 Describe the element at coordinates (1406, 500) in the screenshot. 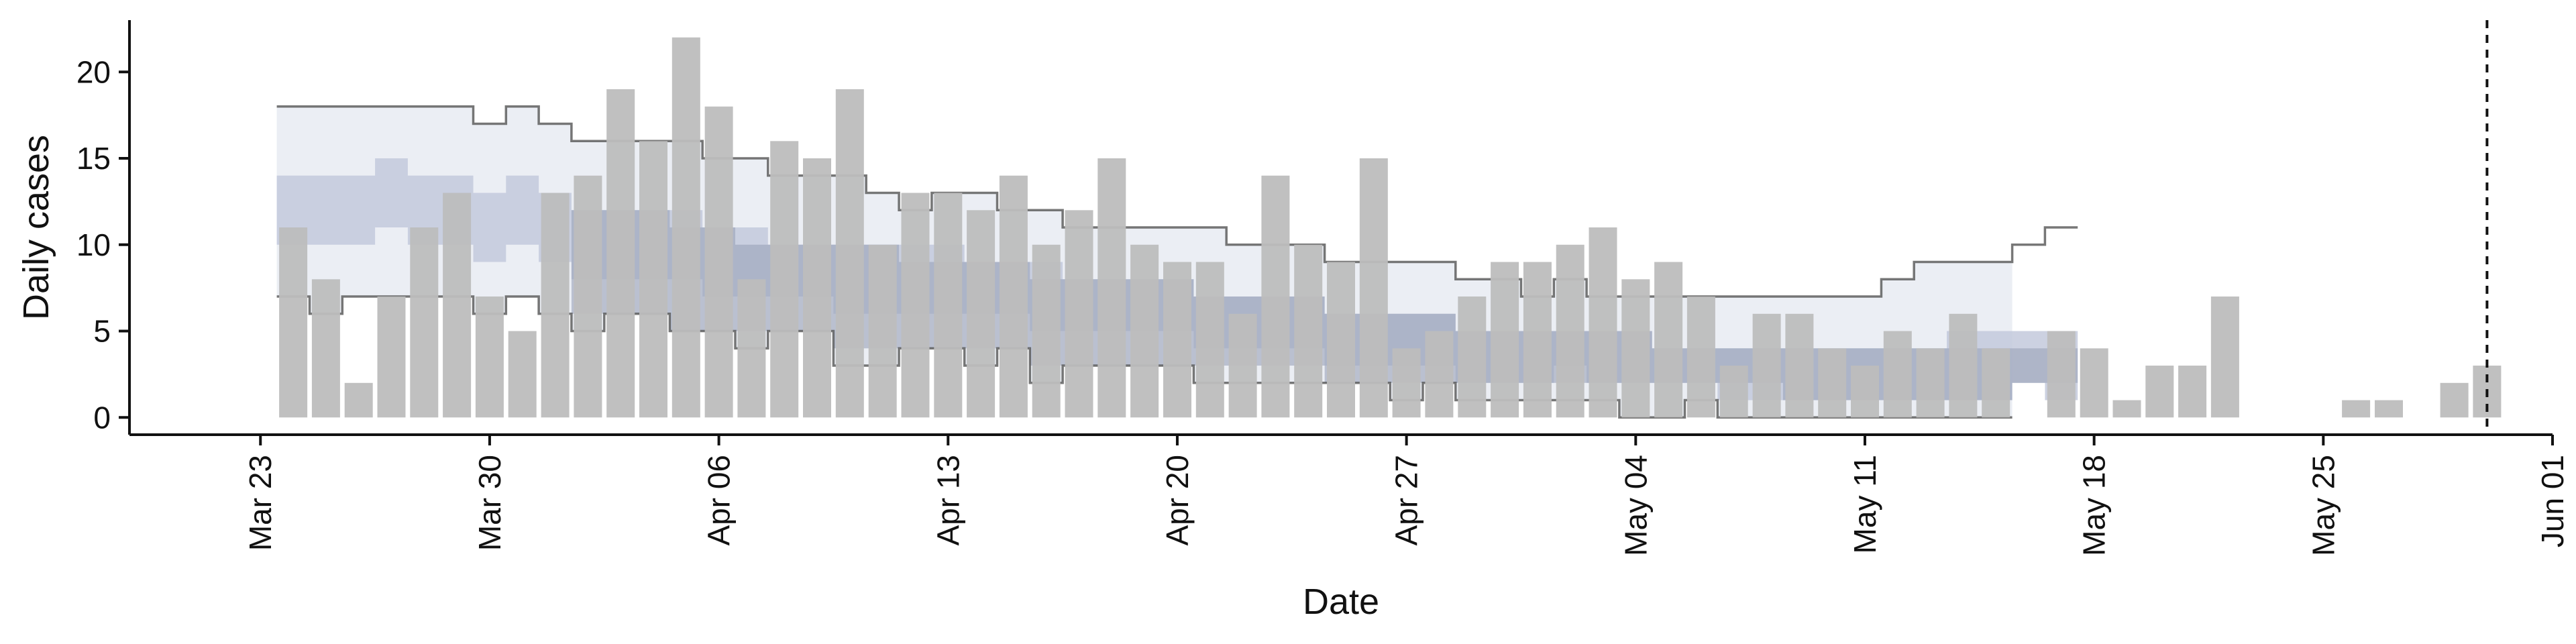

I see `x-tick-label: Apr 27` at that location.